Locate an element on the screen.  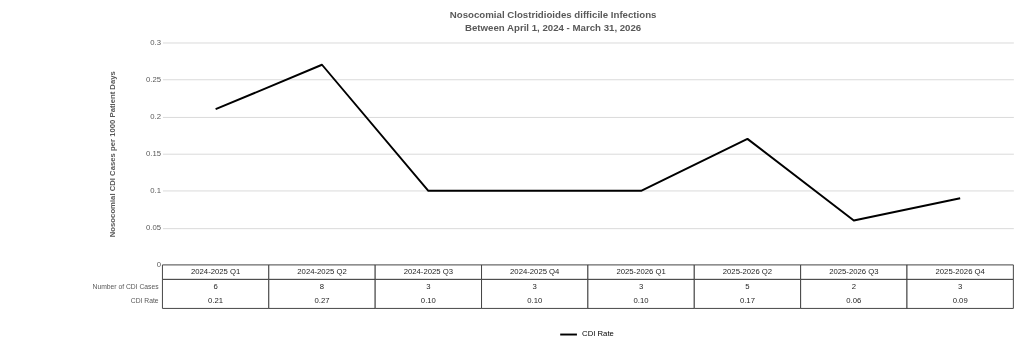
chart-subtitle: Between April 1, 2024 - March 31, 2026 is located at coordinates (553, 27).